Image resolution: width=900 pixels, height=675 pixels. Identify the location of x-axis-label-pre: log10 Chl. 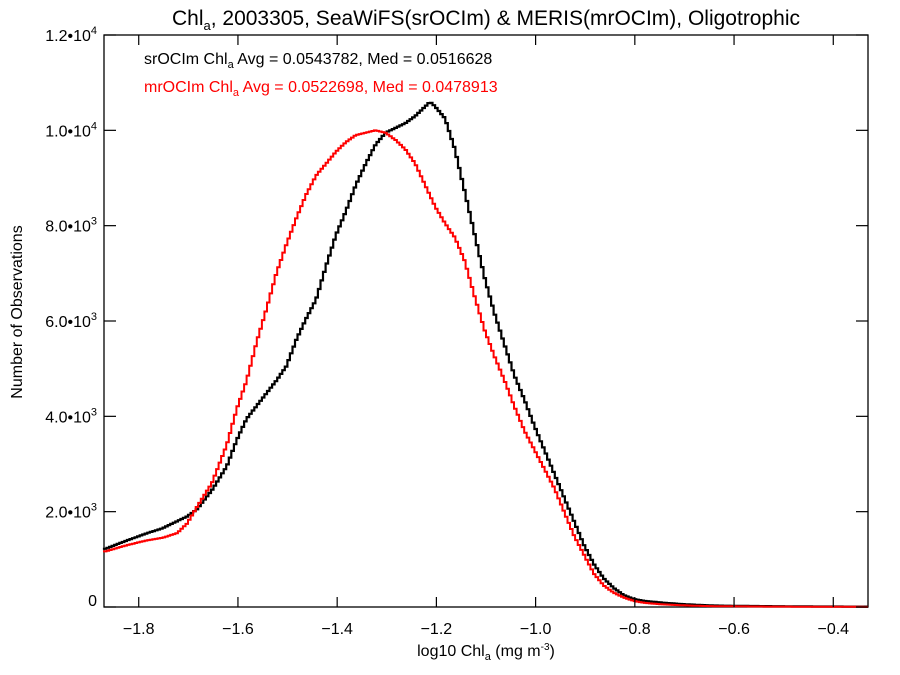
(451, 651).